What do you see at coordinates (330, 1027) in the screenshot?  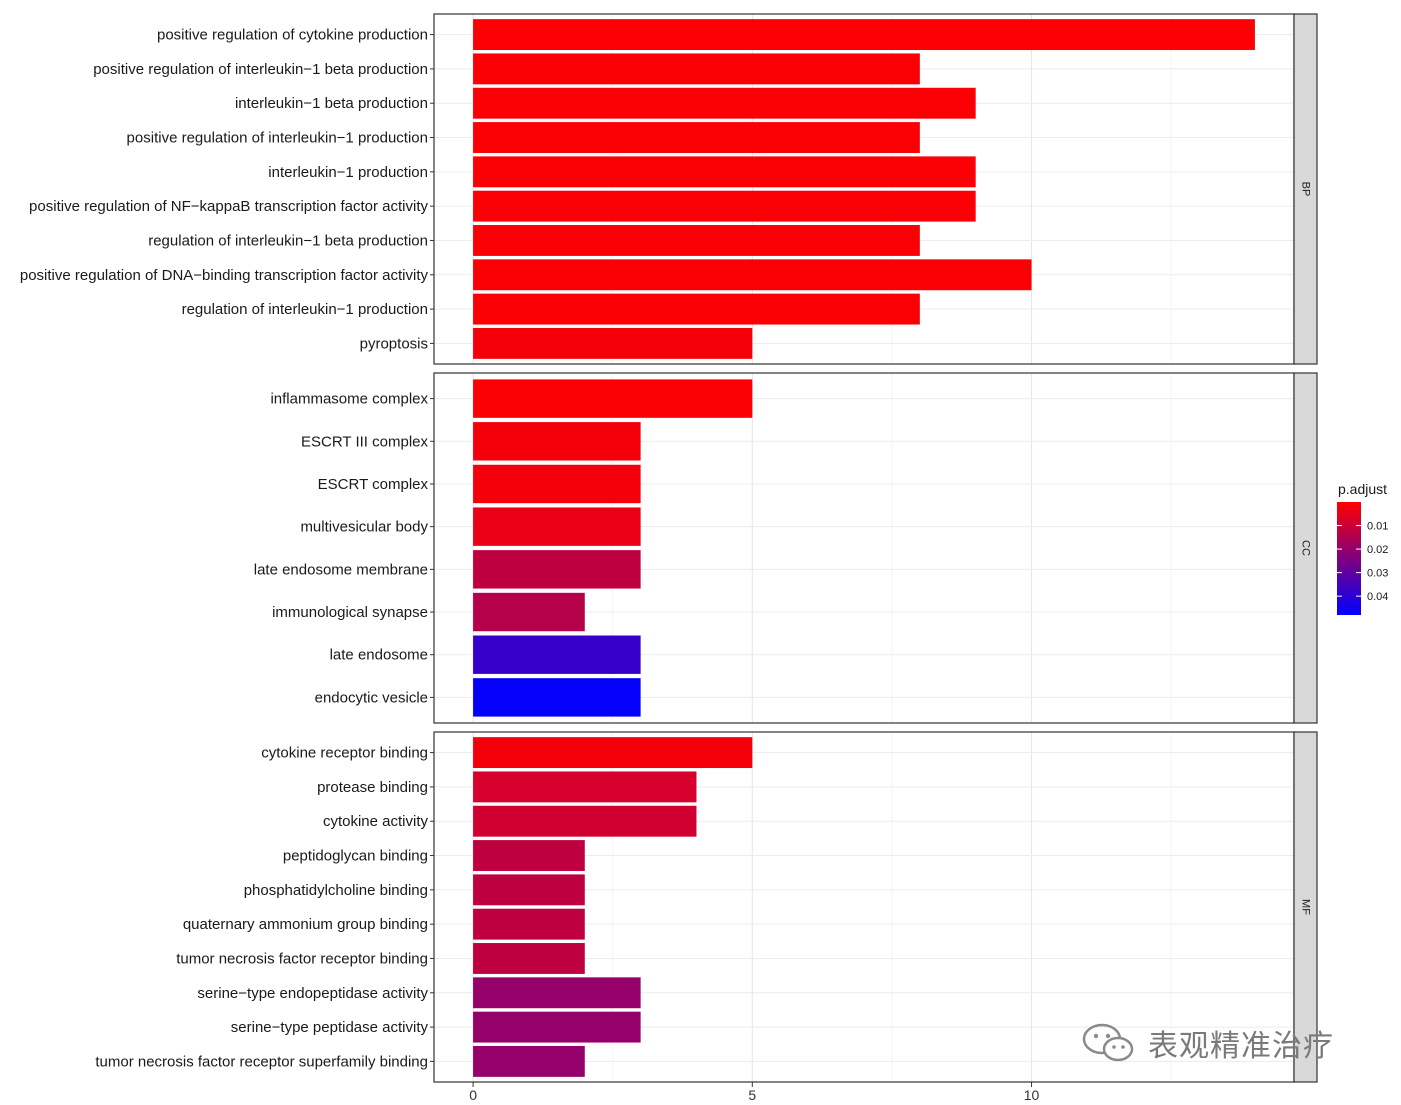 I see `category-label: serine−type peptidase activity` at bounding box center [330, 1027].